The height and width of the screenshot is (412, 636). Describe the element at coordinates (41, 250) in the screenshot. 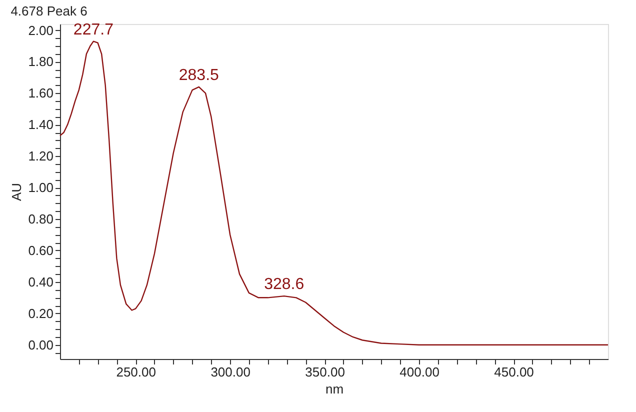

I see `y-tick-label: 0.60` at that location.